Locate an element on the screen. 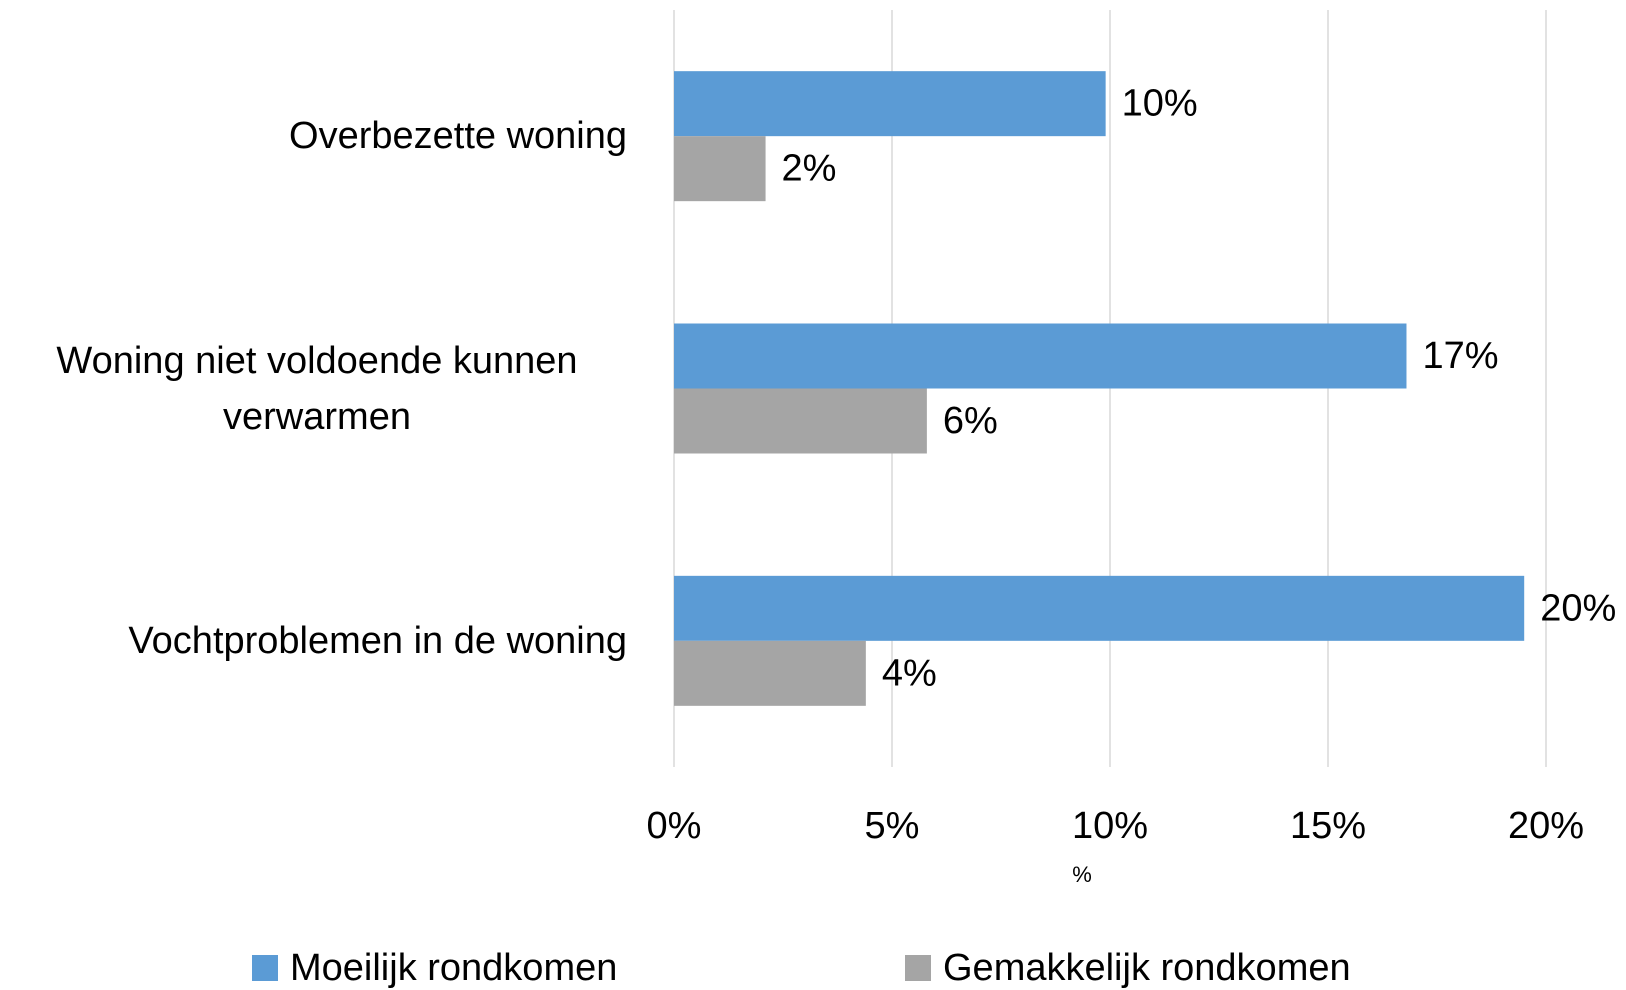  x-tick-label: 5% is located at coordinates (892, 826).